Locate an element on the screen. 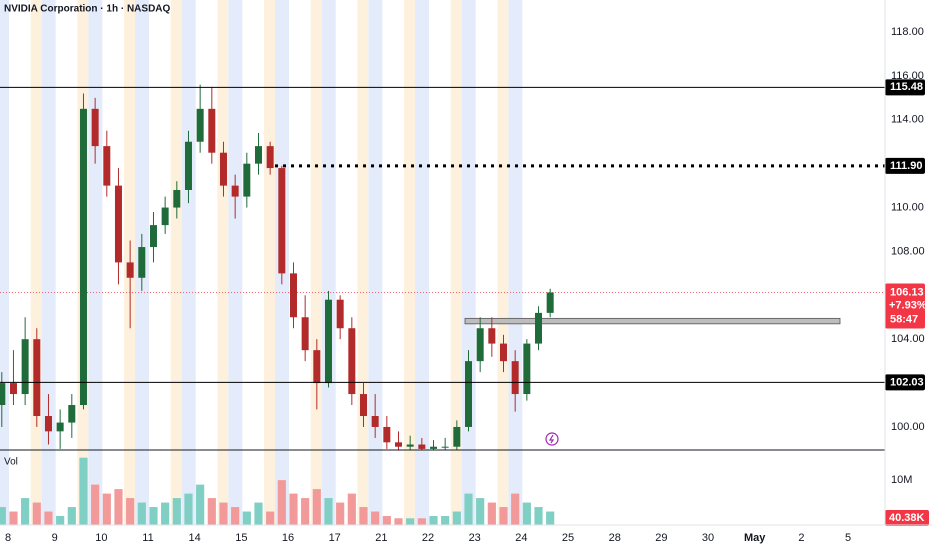  x-tick-label: 9 is located at coordinates (55, 538).